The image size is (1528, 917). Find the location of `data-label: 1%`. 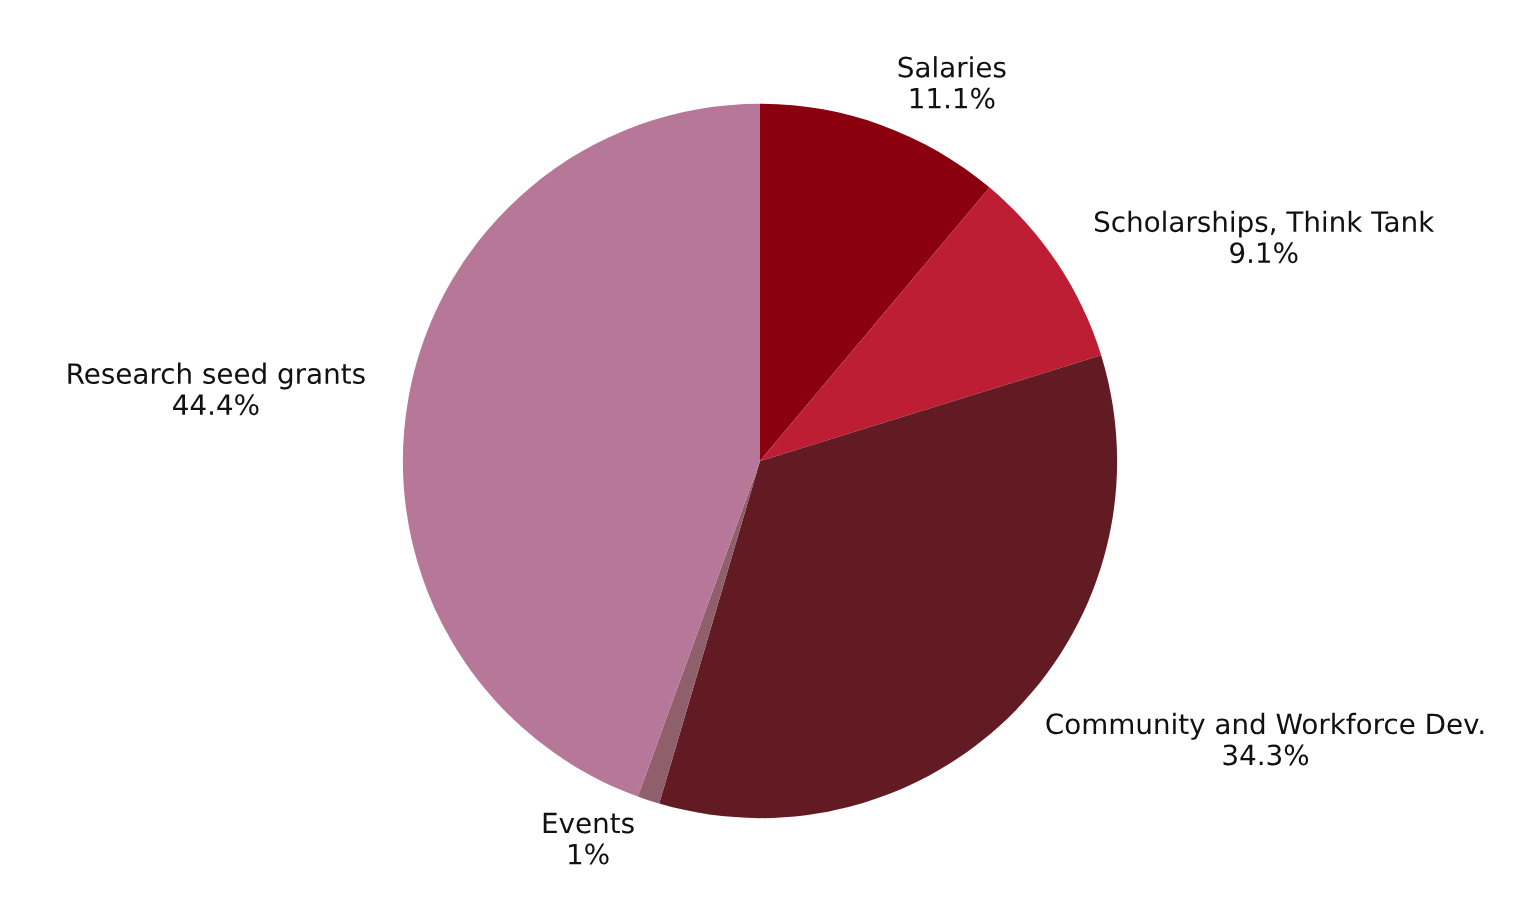

data-label: 1% is located at coordinates (589, 854).